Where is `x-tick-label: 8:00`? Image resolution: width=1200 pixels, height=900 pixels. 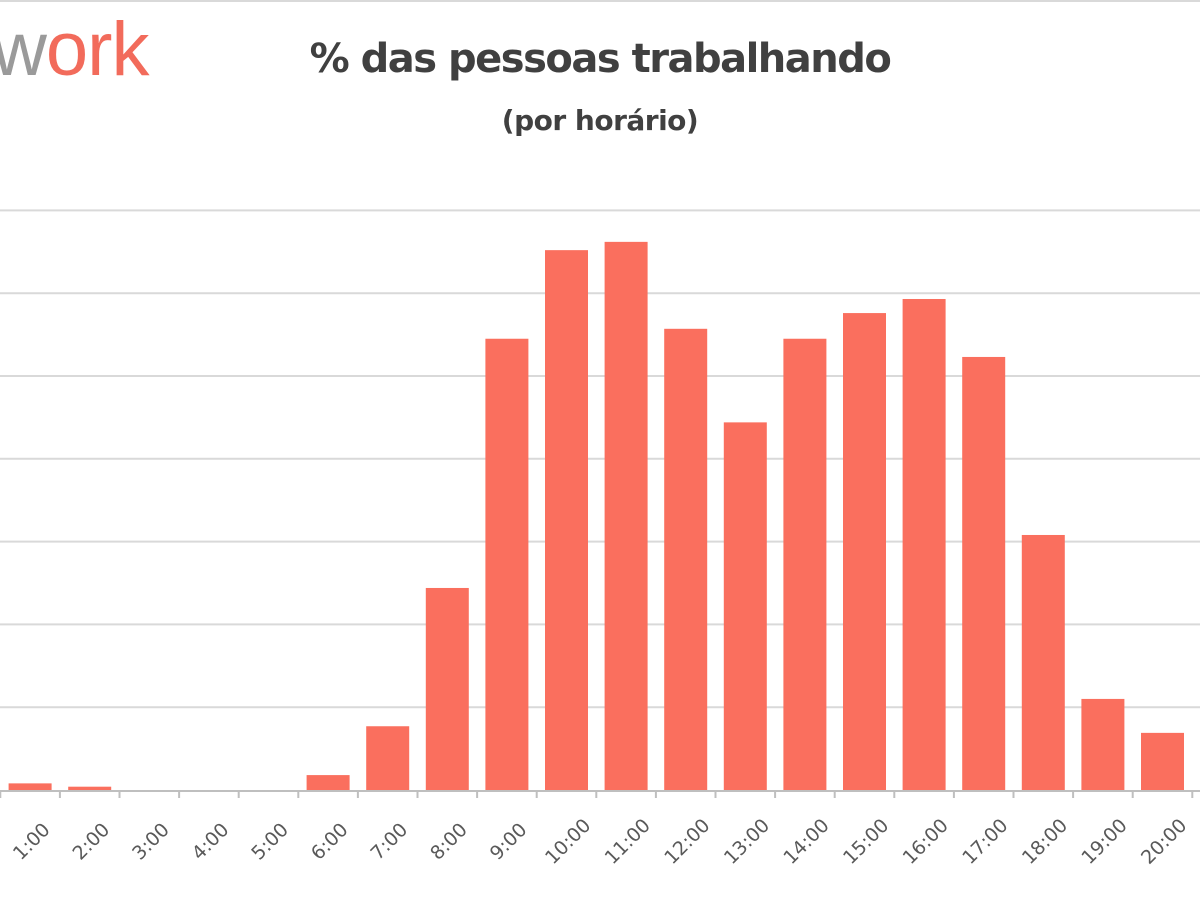
x-tick-label: 8:00 is located at coordinates (449, 842).